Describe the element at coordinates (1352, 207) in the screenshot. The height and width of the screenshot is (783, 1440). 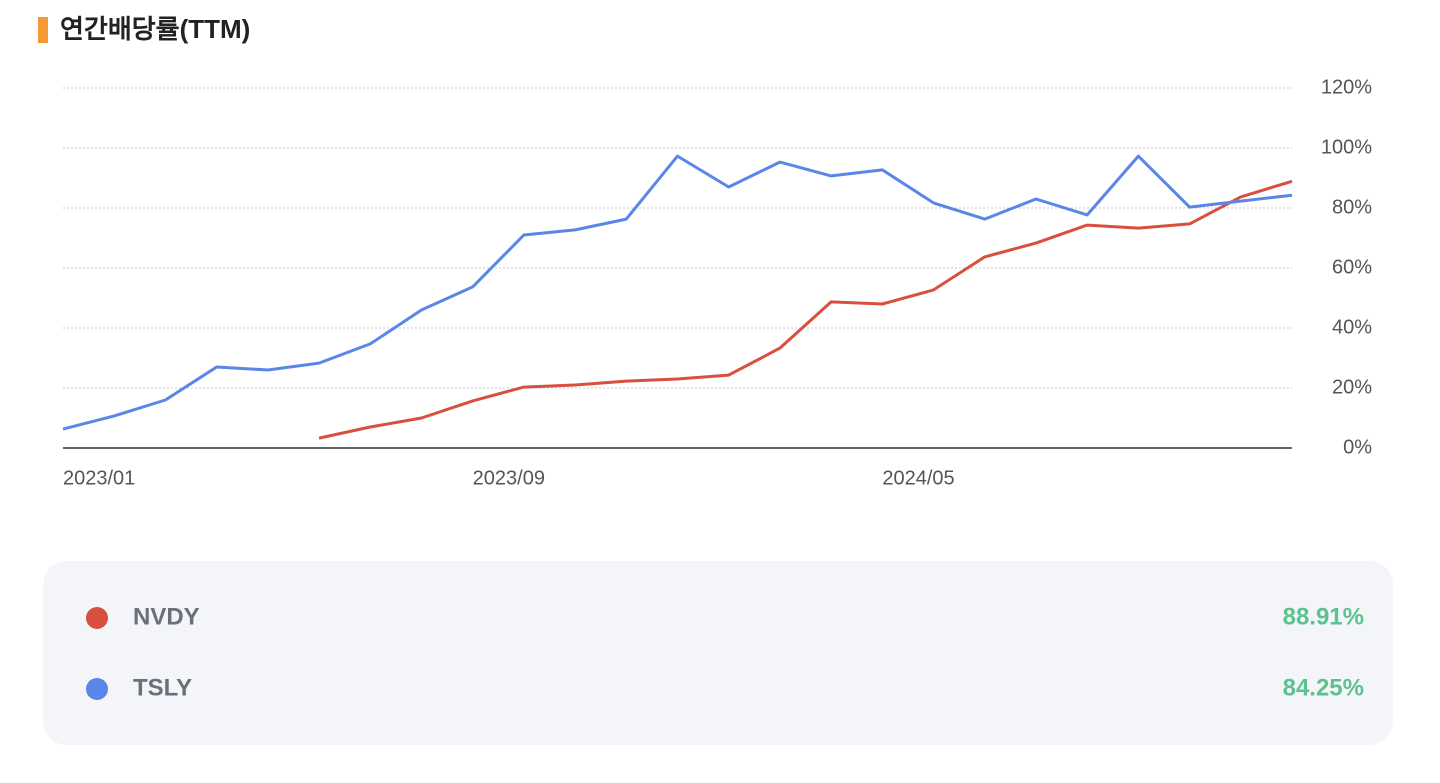
I see `y-tick-label: 80%` at that location.